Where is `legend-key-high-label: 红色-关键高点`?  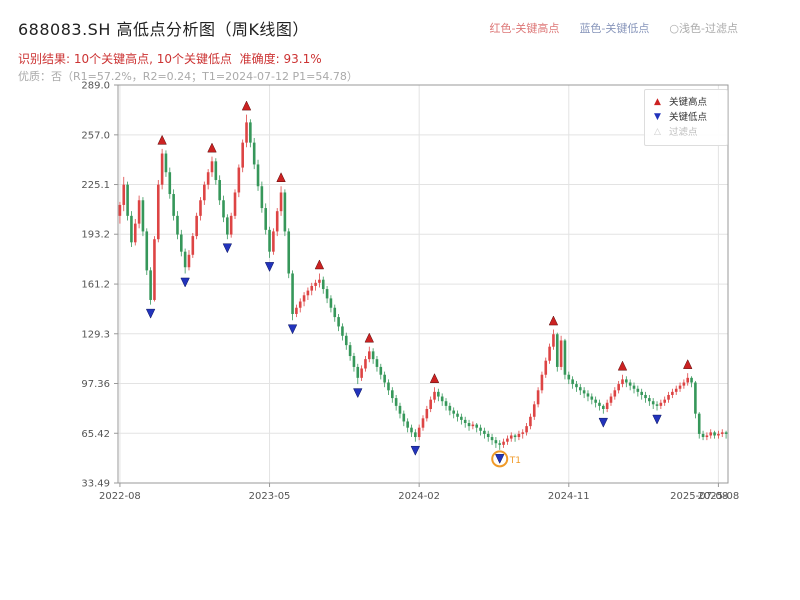
legend-key-high-label: 红色-关键高点 is located at coordinates (524, 28).